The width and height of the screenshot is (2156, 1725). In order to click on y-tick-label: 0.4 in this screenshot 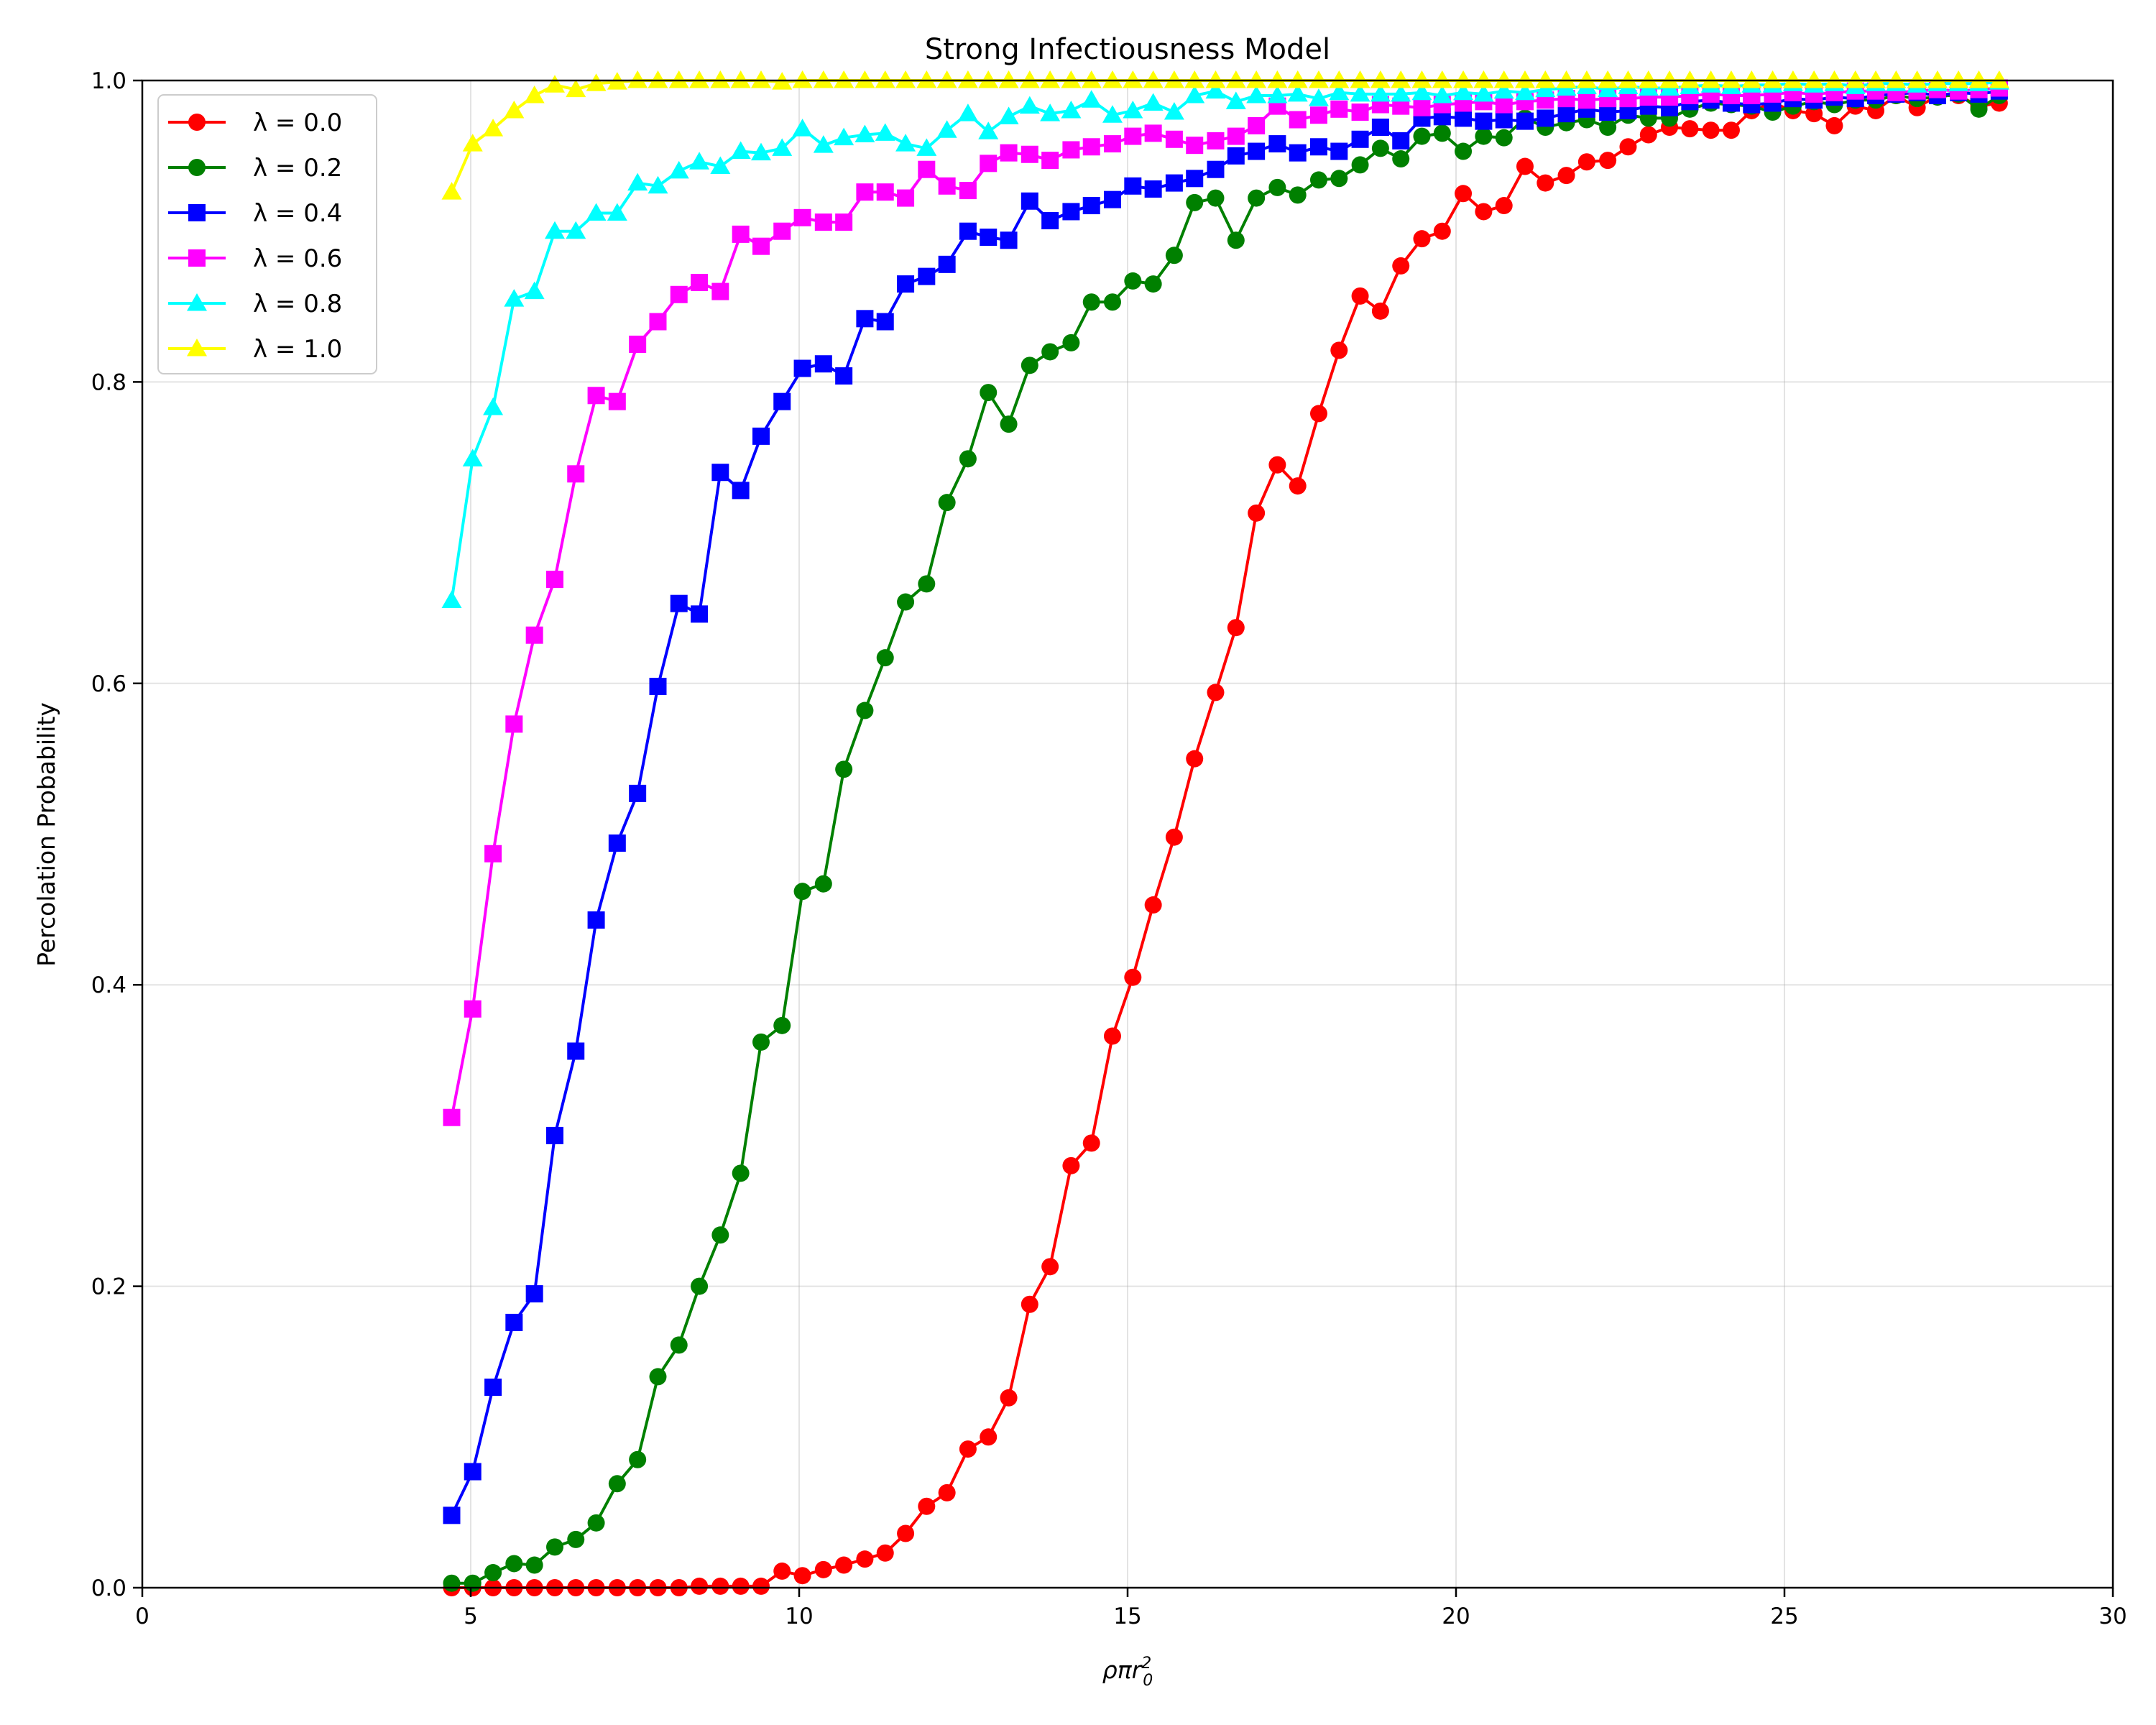, I will do `click(108, 985)`.